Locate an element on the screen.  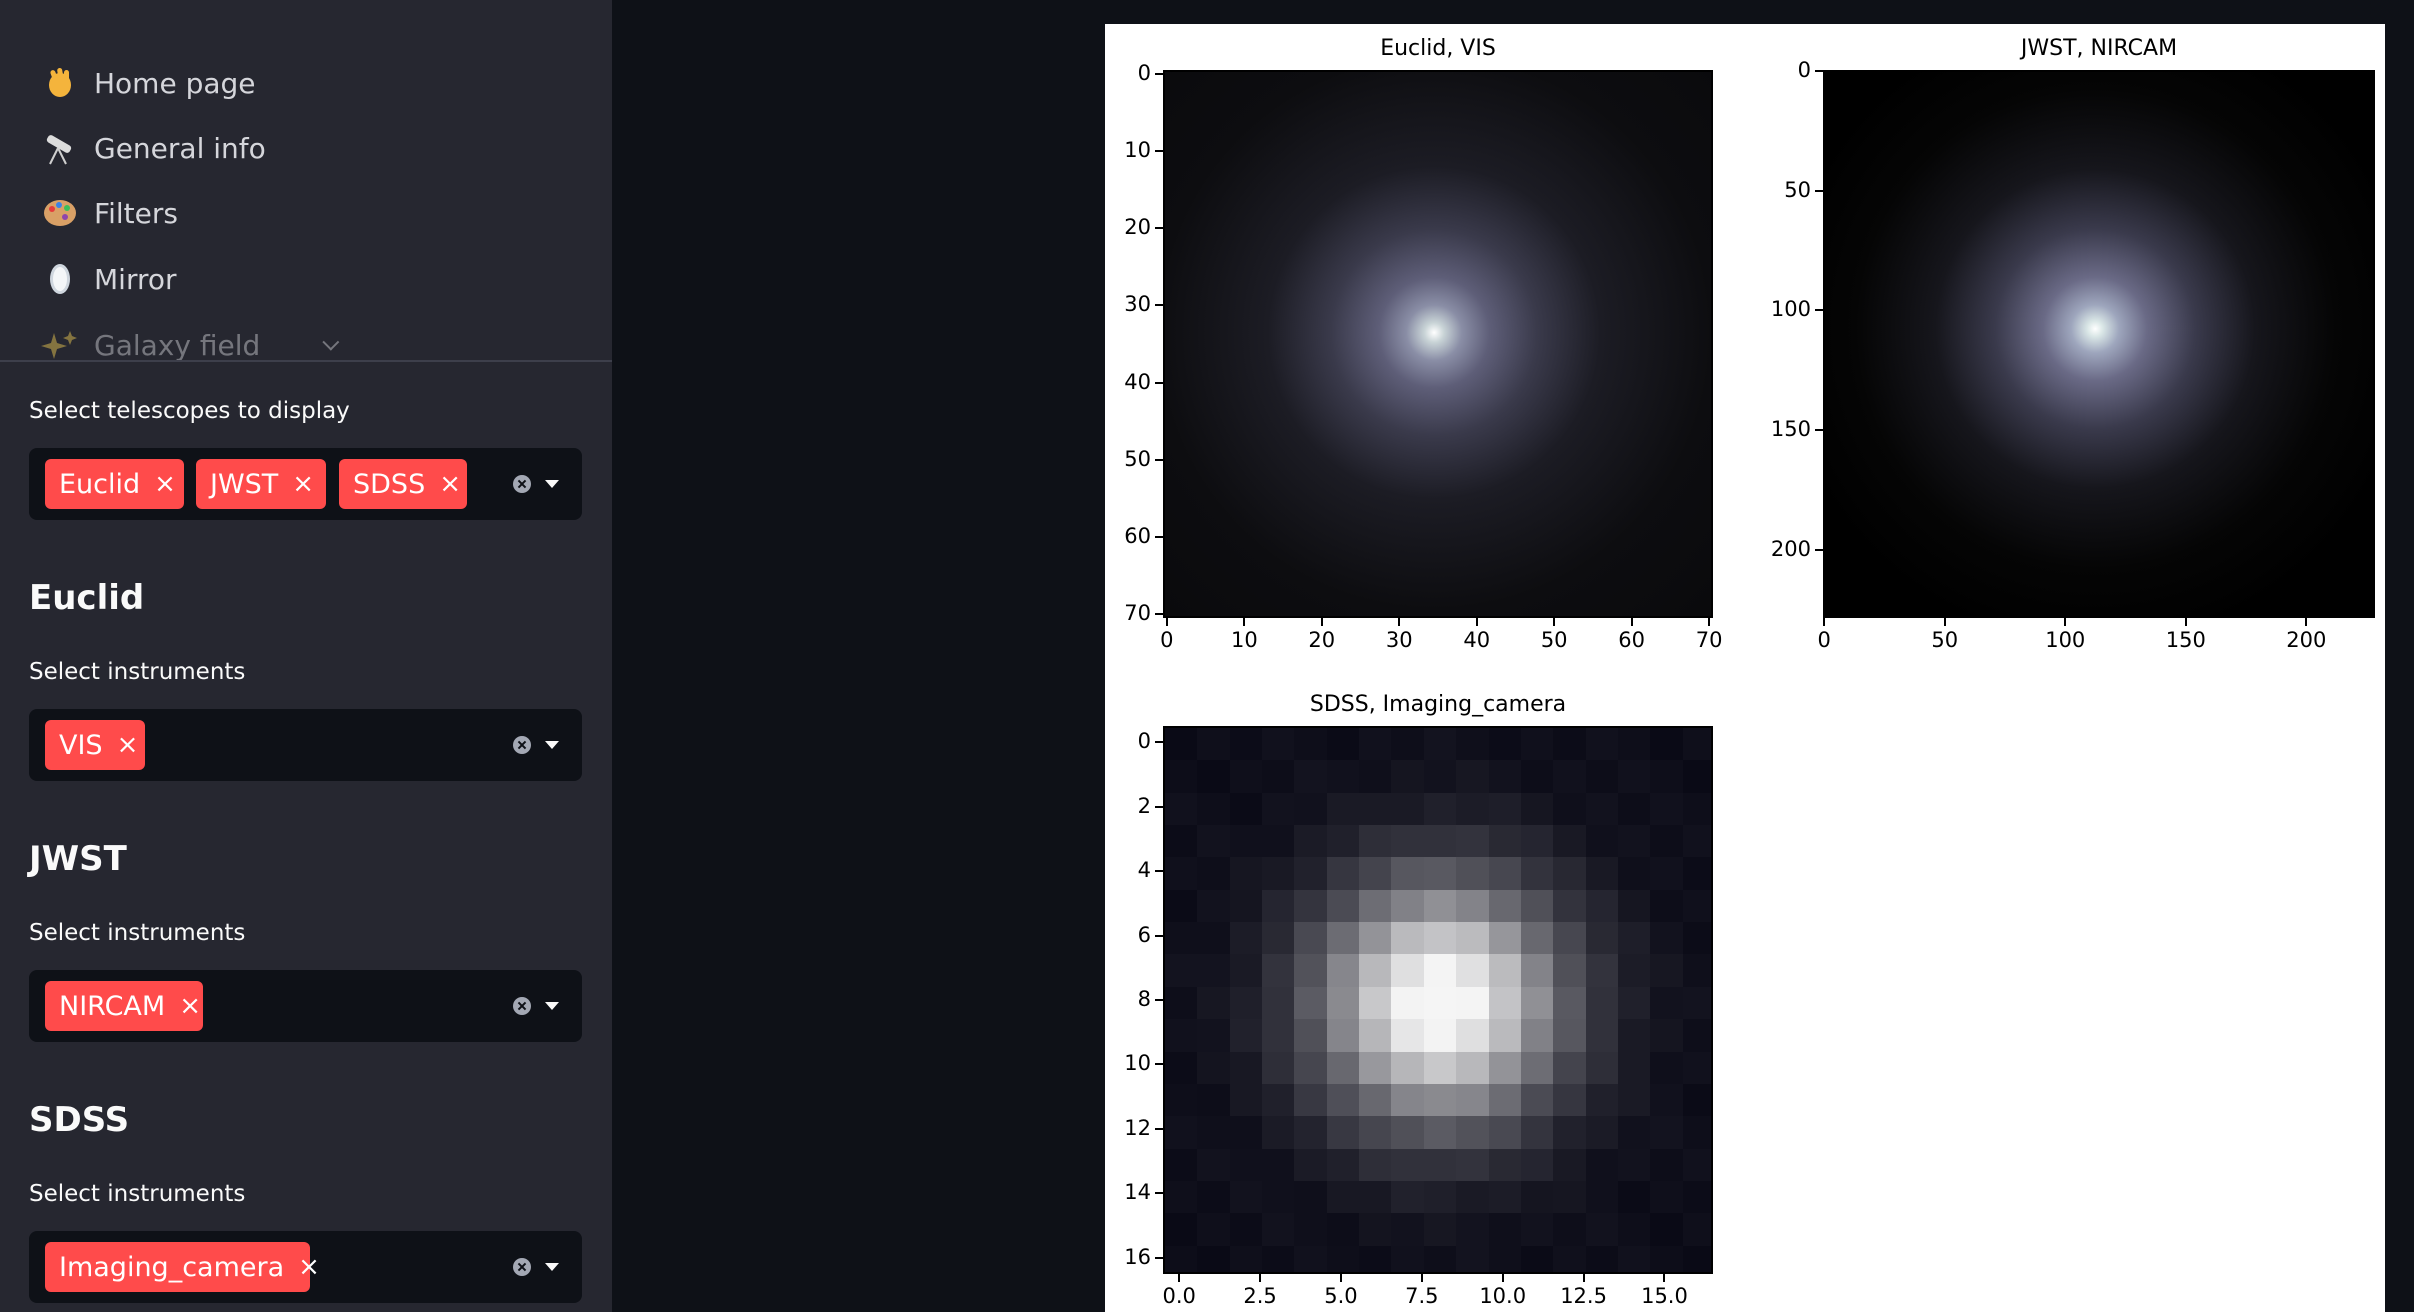
y-tick-label: 14 is located at coordinates (1137, 1192).